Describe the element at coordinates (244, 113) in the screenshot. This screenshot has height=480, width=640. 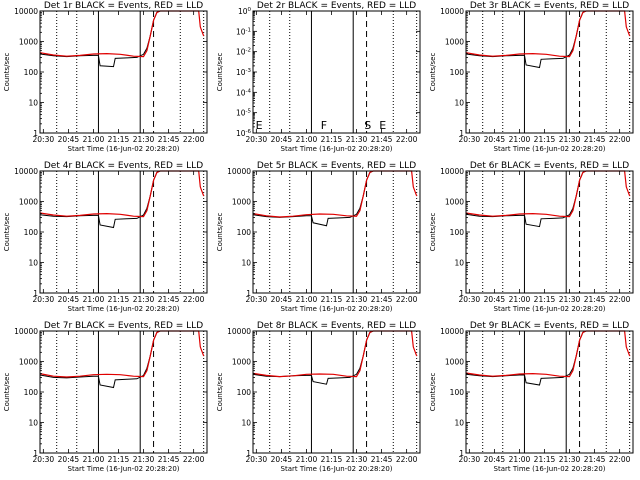
I see `y-tick-label: 10-5` at that location.